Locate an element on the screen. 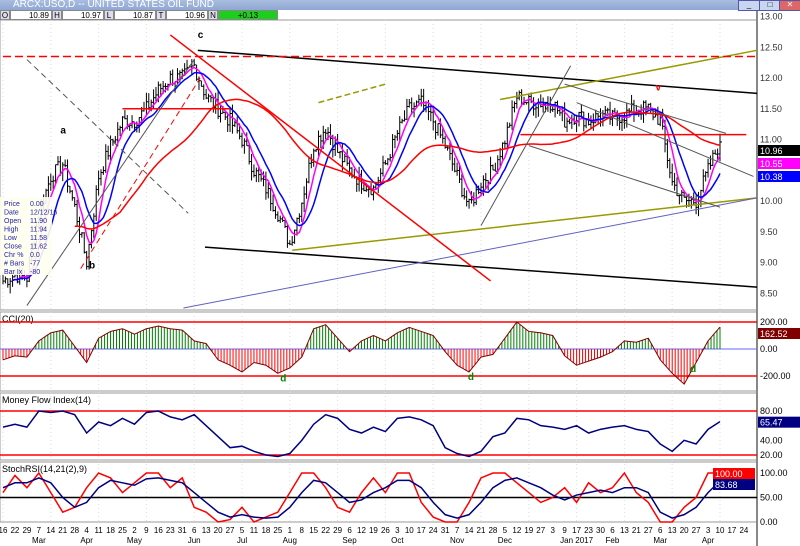  x-tick-label: 9 is located at coordinates (564, 530).